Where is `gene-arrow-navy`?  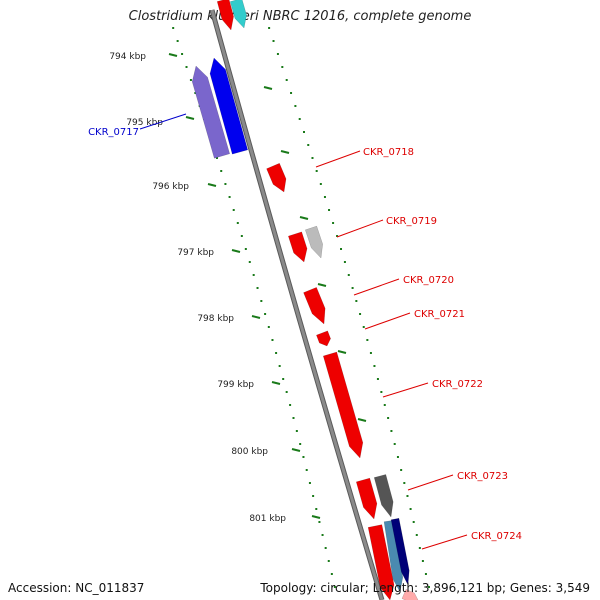
gene-arrow-navy is located at coordinates (400, 551).